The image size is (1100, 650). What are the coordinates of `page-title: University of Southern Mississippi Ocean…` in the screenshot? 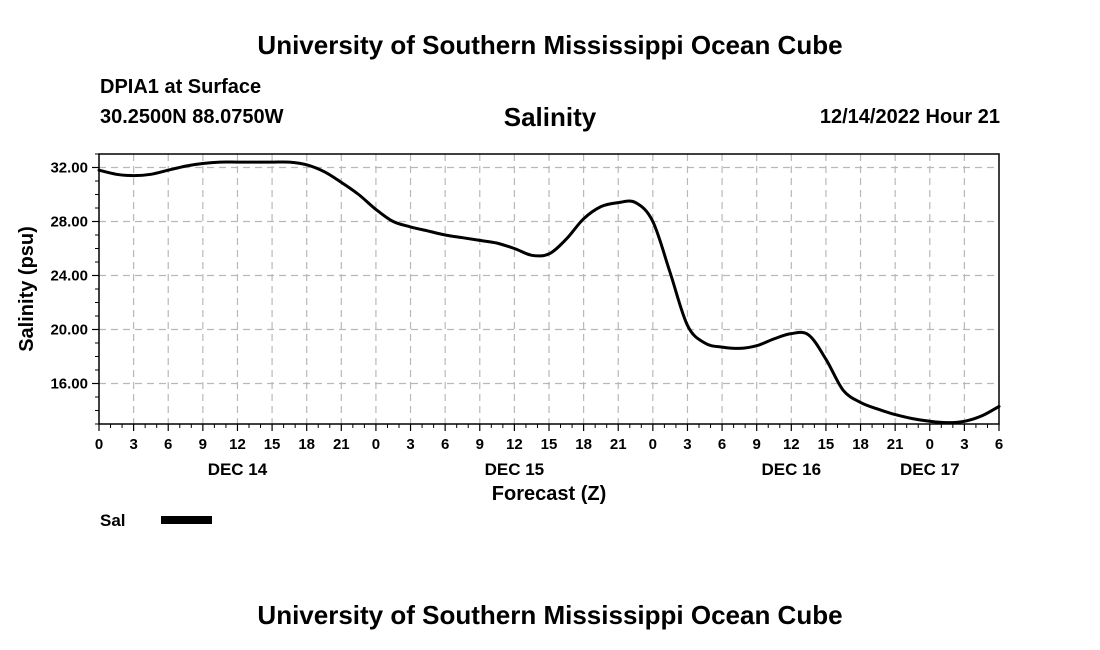 It's located at (550, 45).